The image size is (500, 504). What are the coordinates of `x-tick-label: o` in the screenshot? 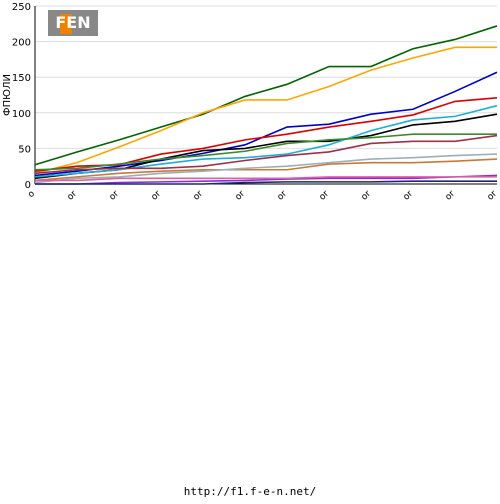 It's located at (31, 194).